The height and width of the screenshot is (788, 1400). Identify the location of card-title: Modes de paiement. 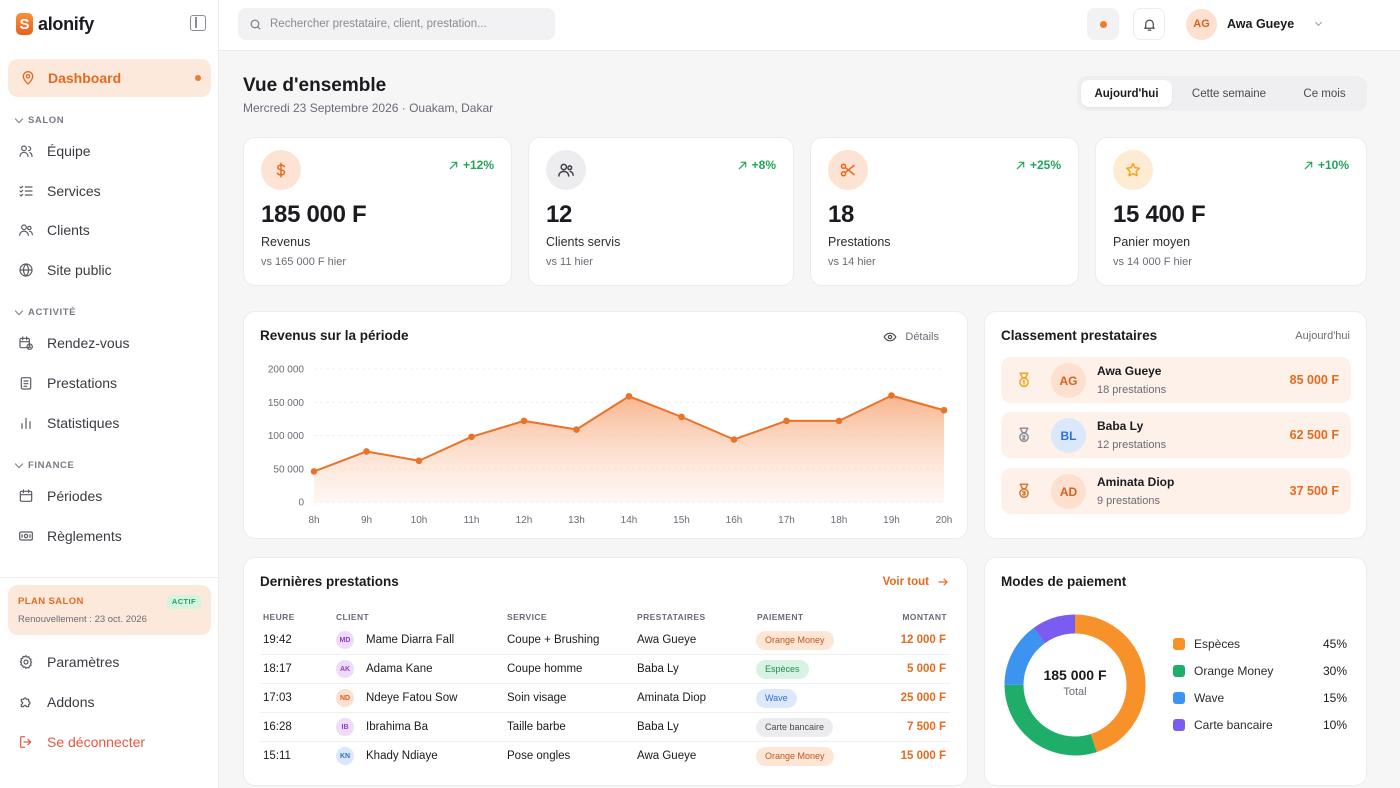
(1064, 581).